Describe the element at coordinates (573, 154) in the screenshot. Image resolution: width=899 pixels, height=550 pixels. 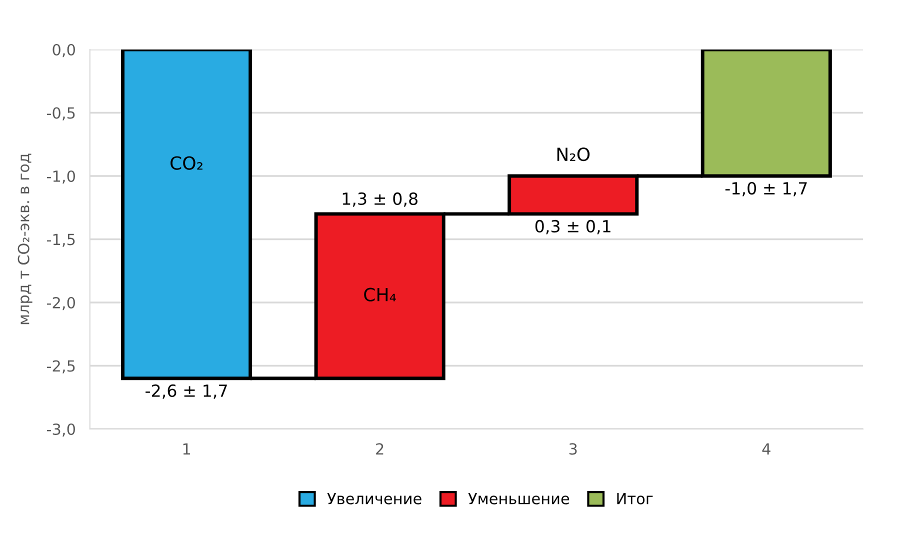
I see `annotation: N₂O` at that location.